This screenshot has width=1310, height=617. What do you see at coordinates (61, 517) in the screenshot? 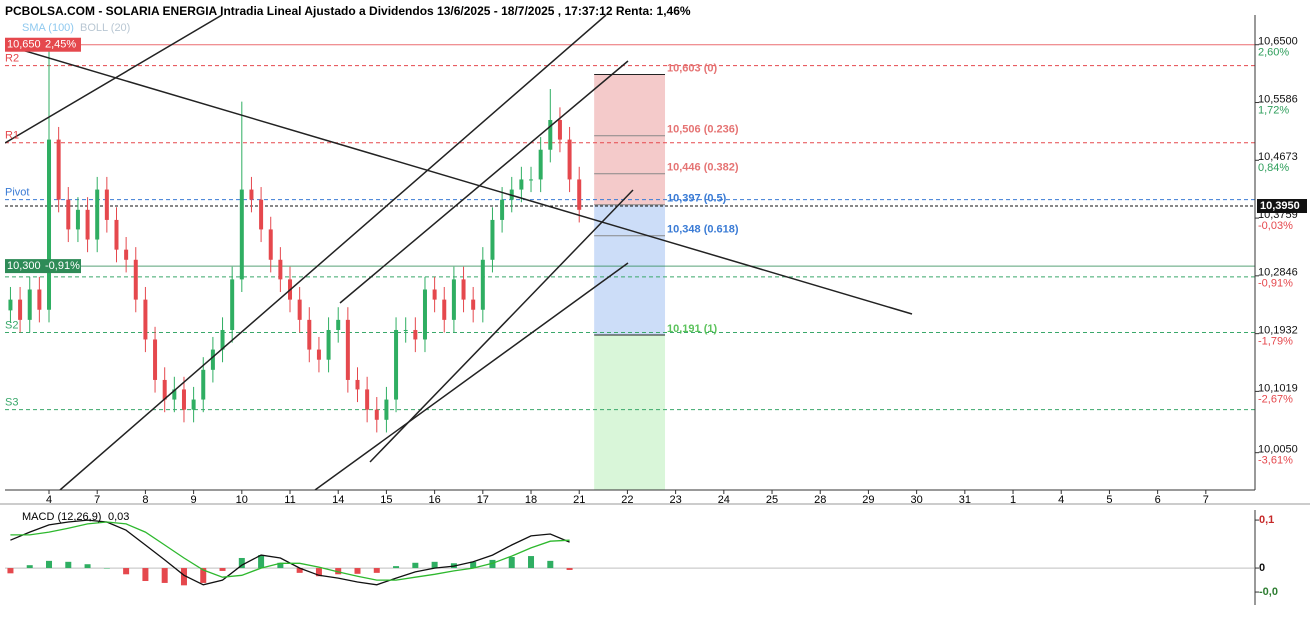
I see `macd-title: MACD (12,26,9)` at bounding box center [61, 517].